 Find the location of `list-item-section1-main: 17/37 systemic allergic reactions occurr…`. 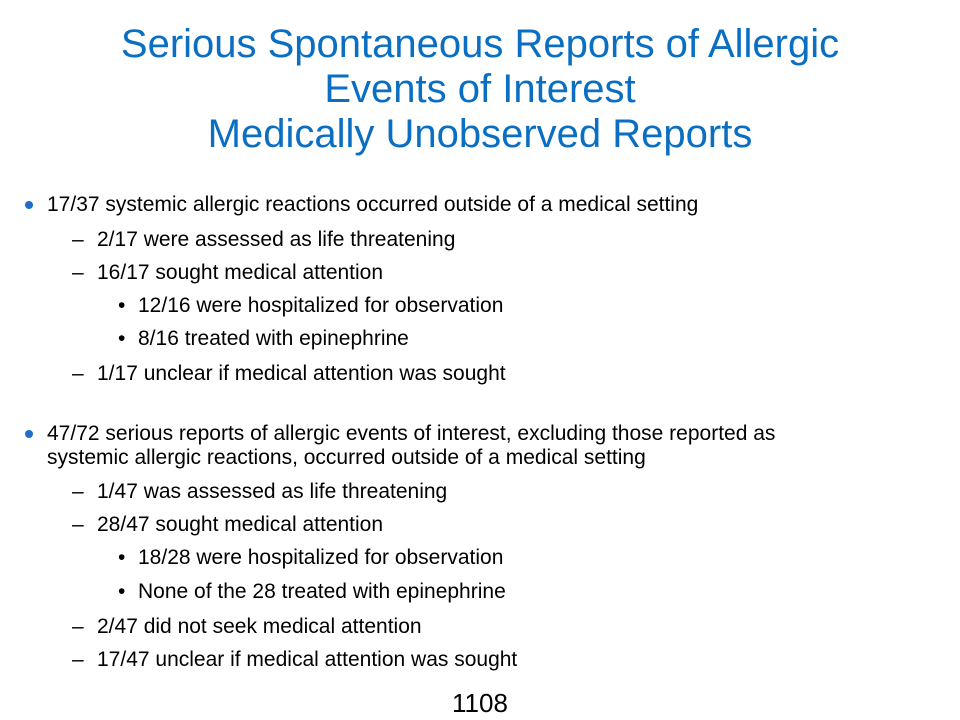

list-item-section1-main: 17/37 systemic allergic reactions occurr… is located at coordinates (373, 204).